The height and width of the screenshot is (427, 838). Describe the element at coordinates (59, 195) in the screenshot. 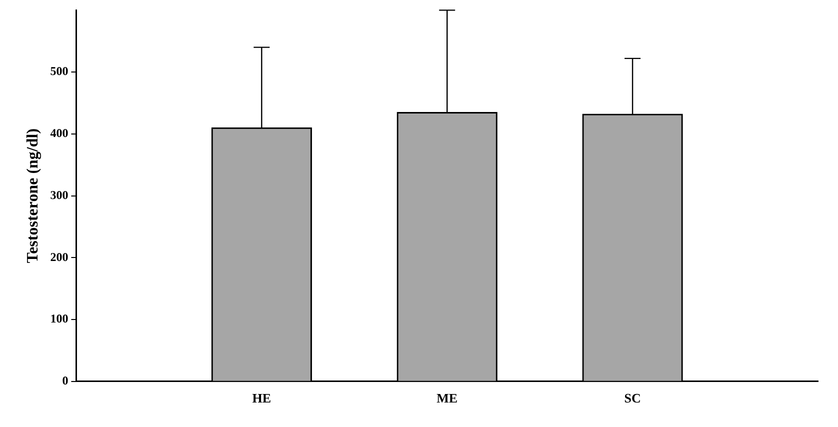

I see `y-tick-label: 300` at that location.